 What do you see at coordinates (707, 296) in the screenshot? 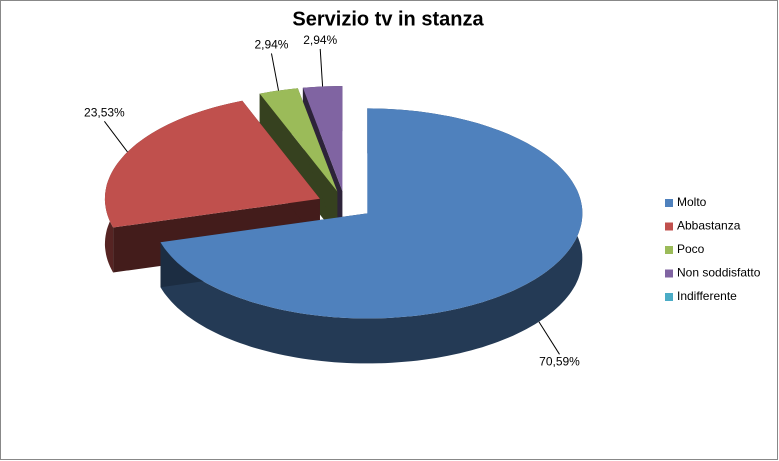
I see `legend-label: Indifferente` at bounding box center [707, 296].